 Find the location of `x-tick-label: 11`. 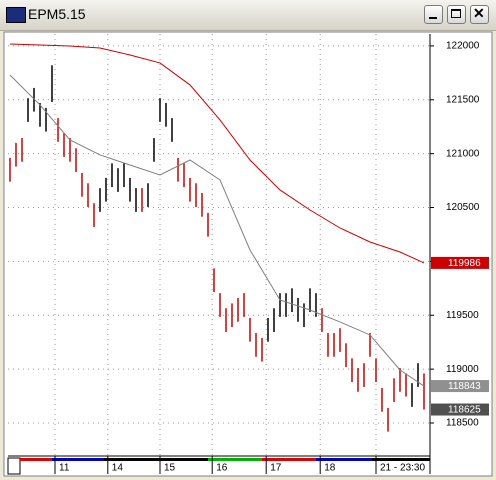

x-tick-label: 11 is located at coordinates (64, 468).